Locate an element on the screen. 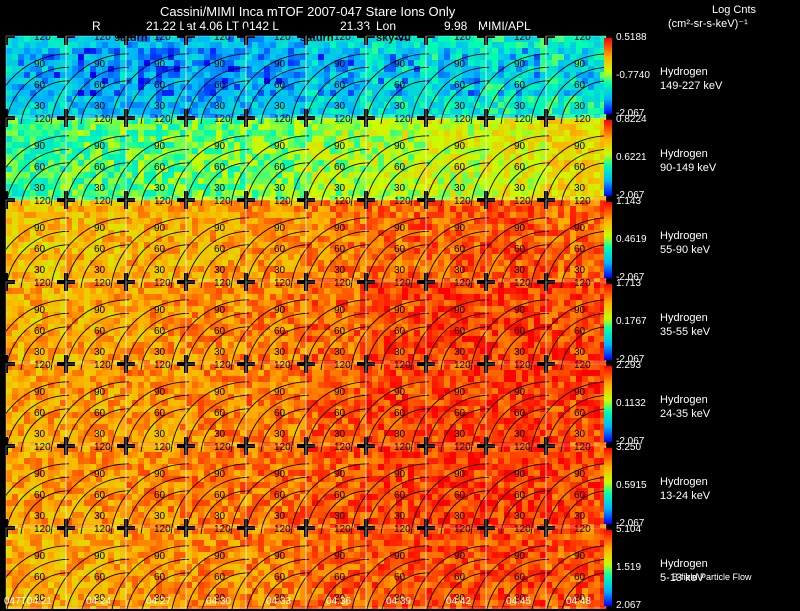  time-tick-label: 04:42 is located at coordinates (458, 601).